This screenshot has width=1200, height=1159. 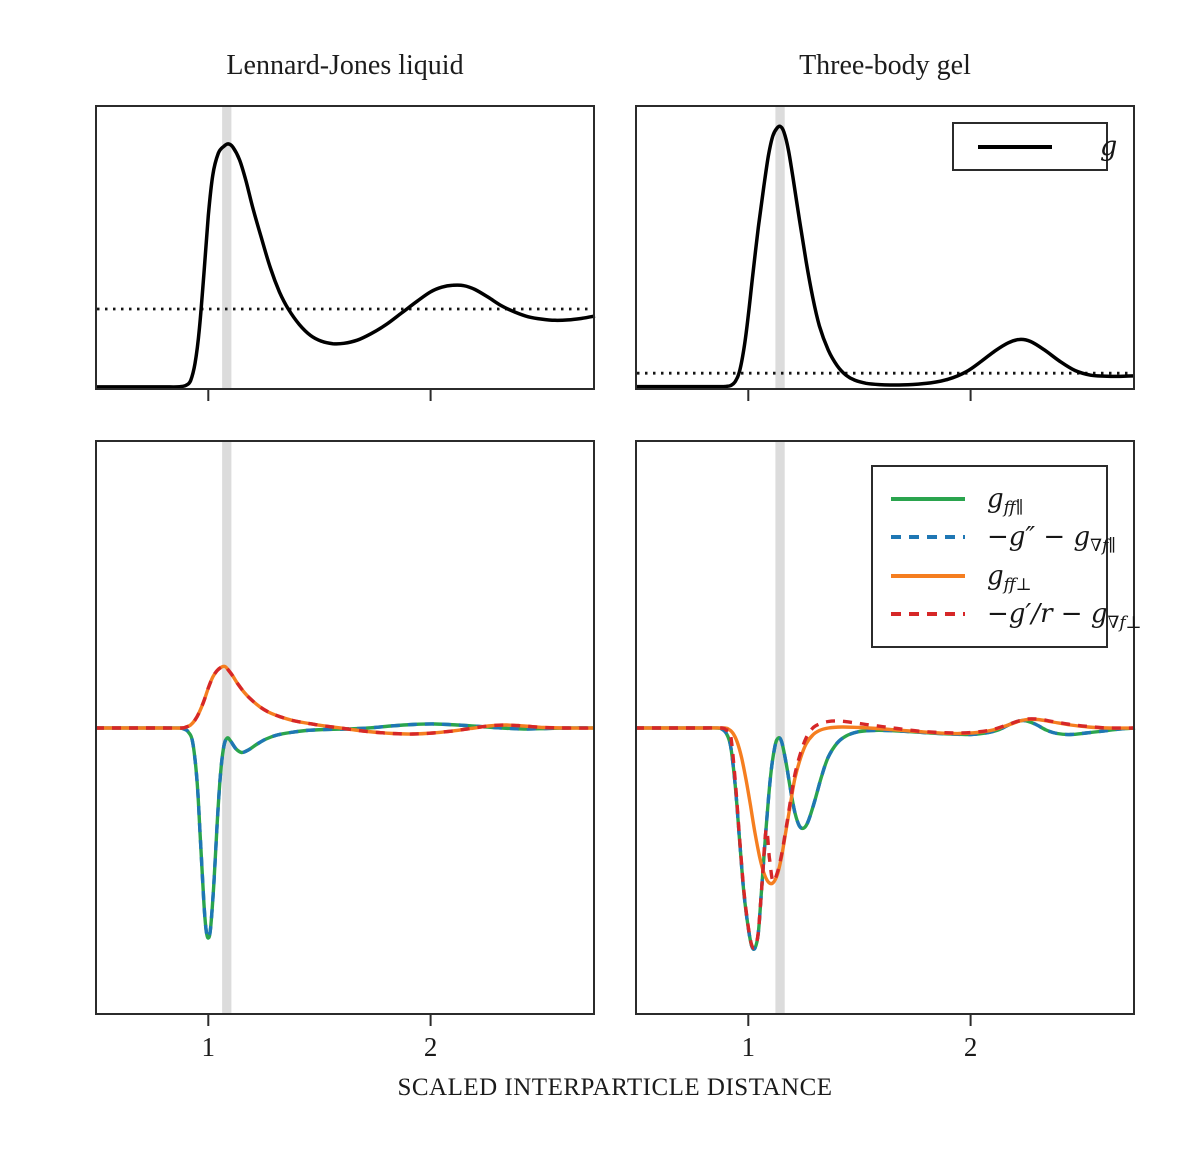 I want to click on legend-line-sample-g, so click(x=1015, y=146).